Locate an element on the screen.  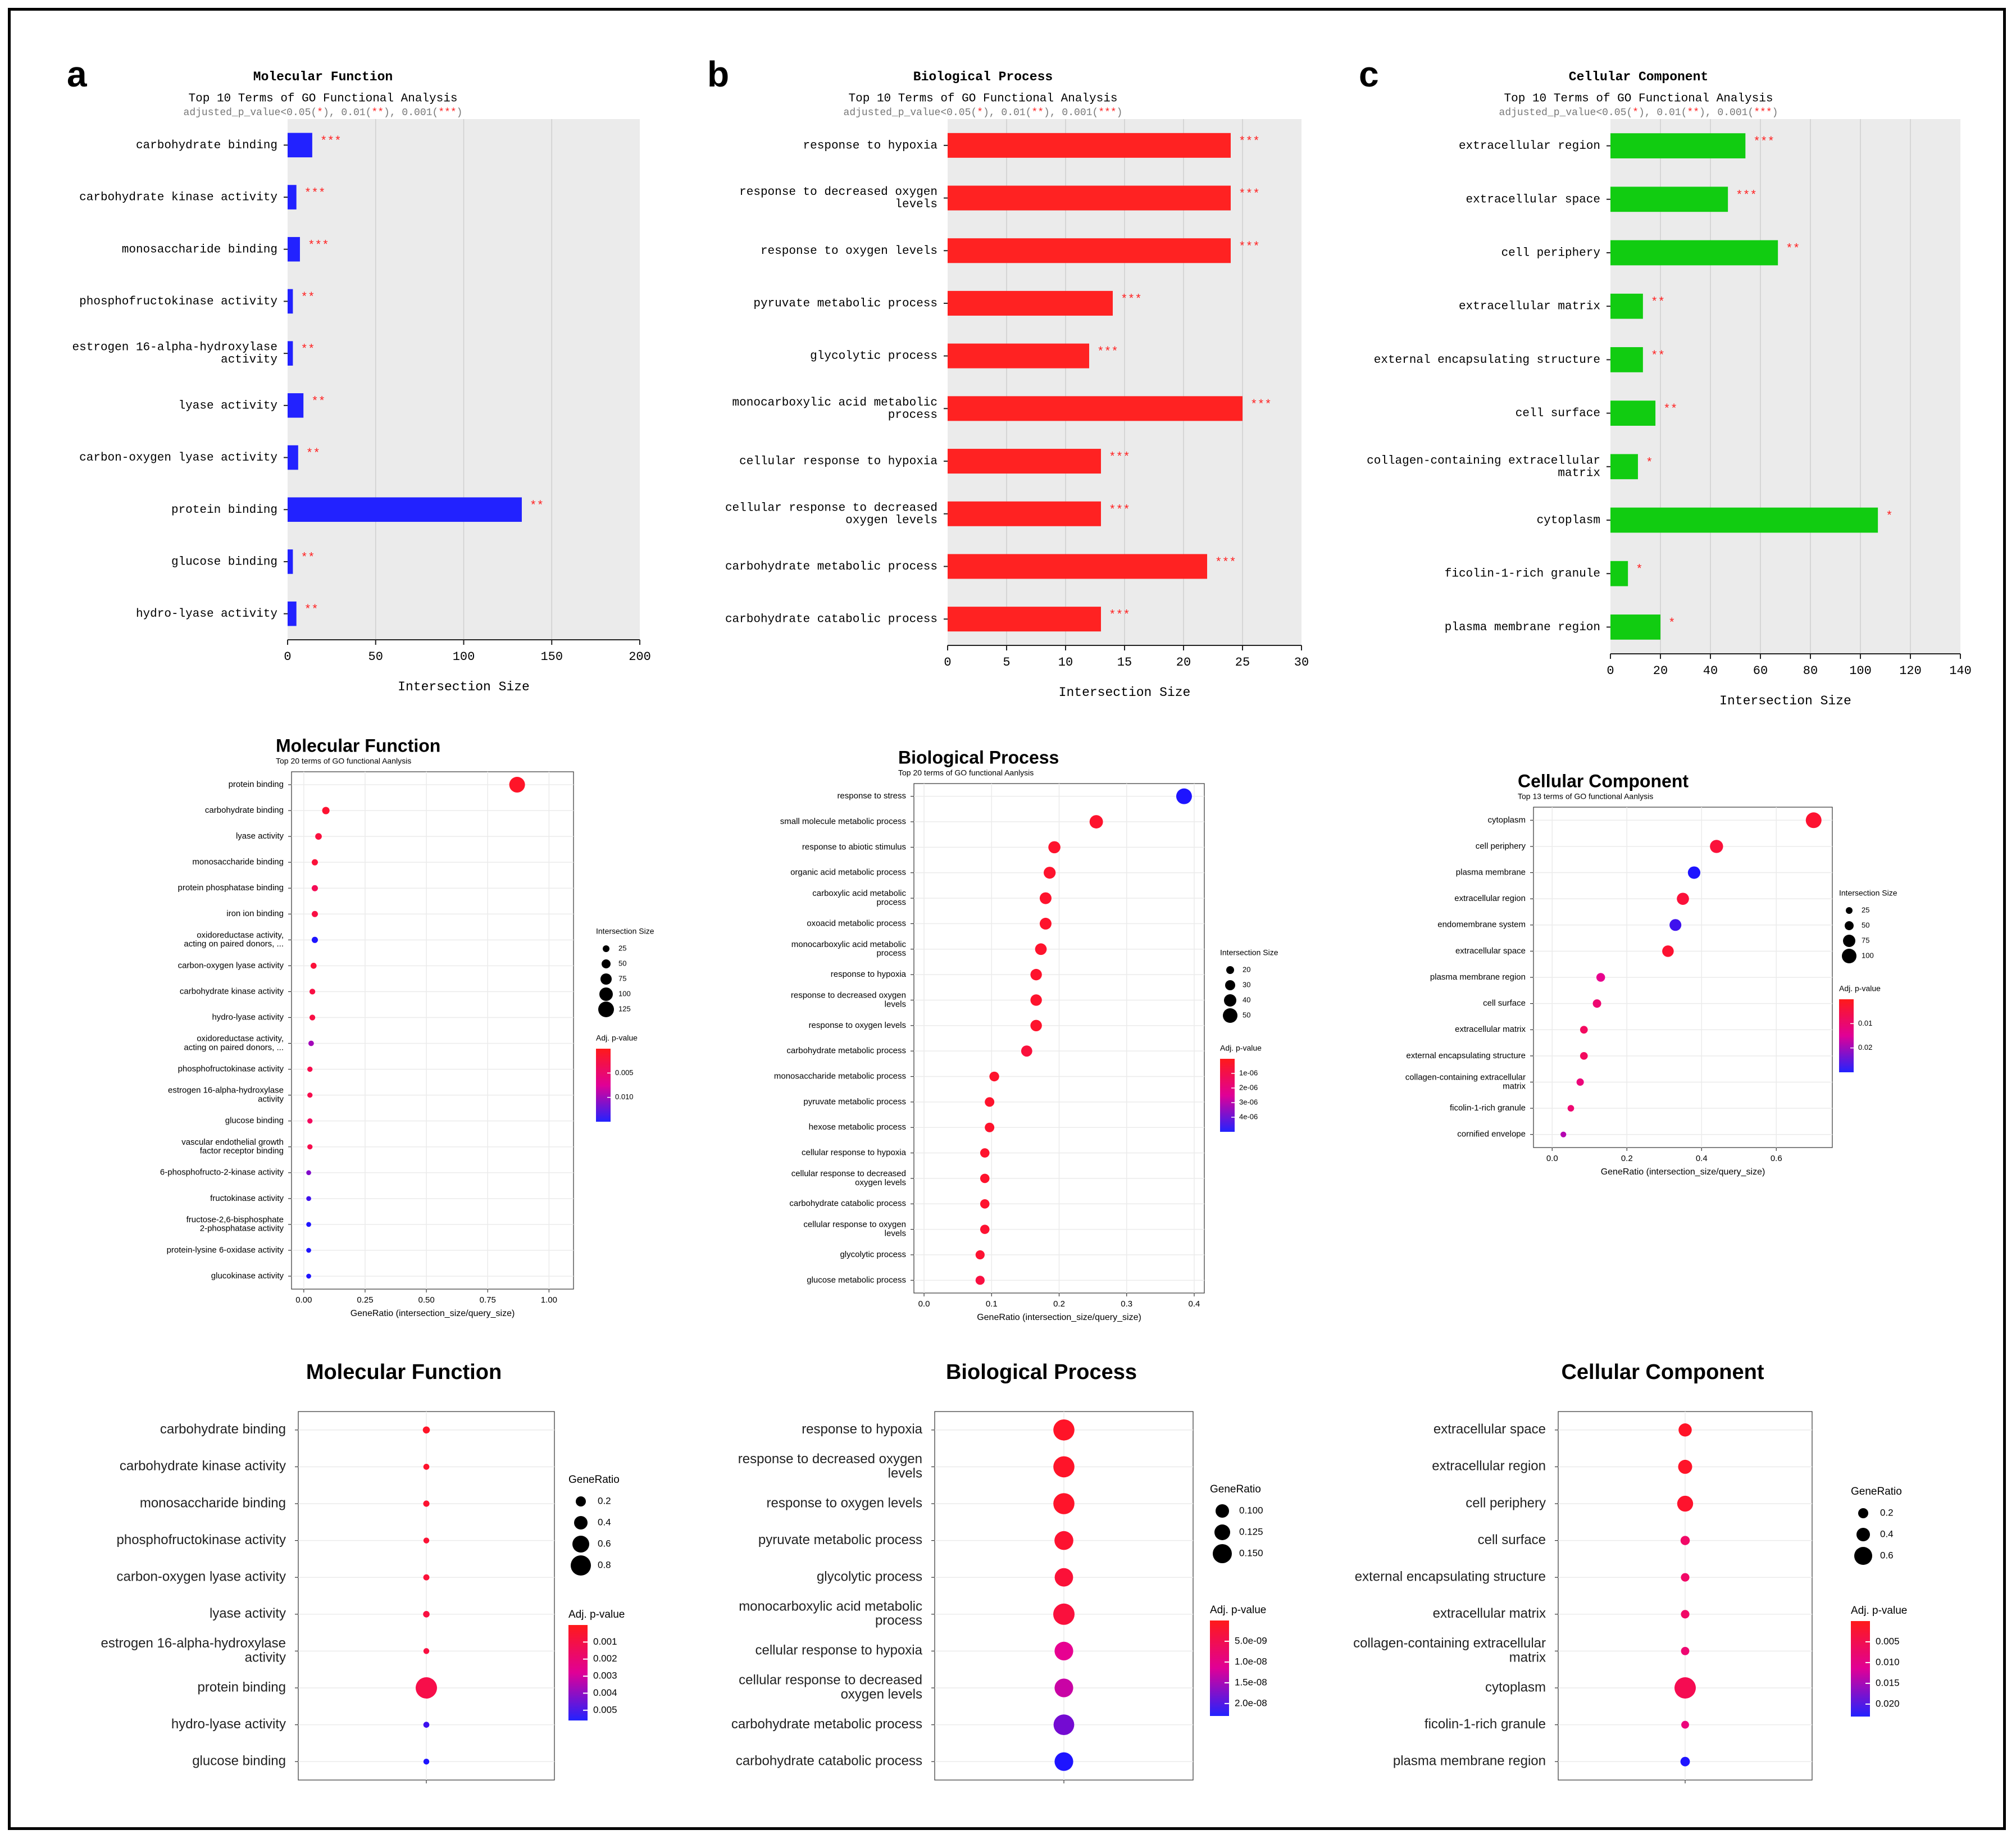
category-label-line: monocarboxylic acid metabolic is located at coordinates (835, 403).